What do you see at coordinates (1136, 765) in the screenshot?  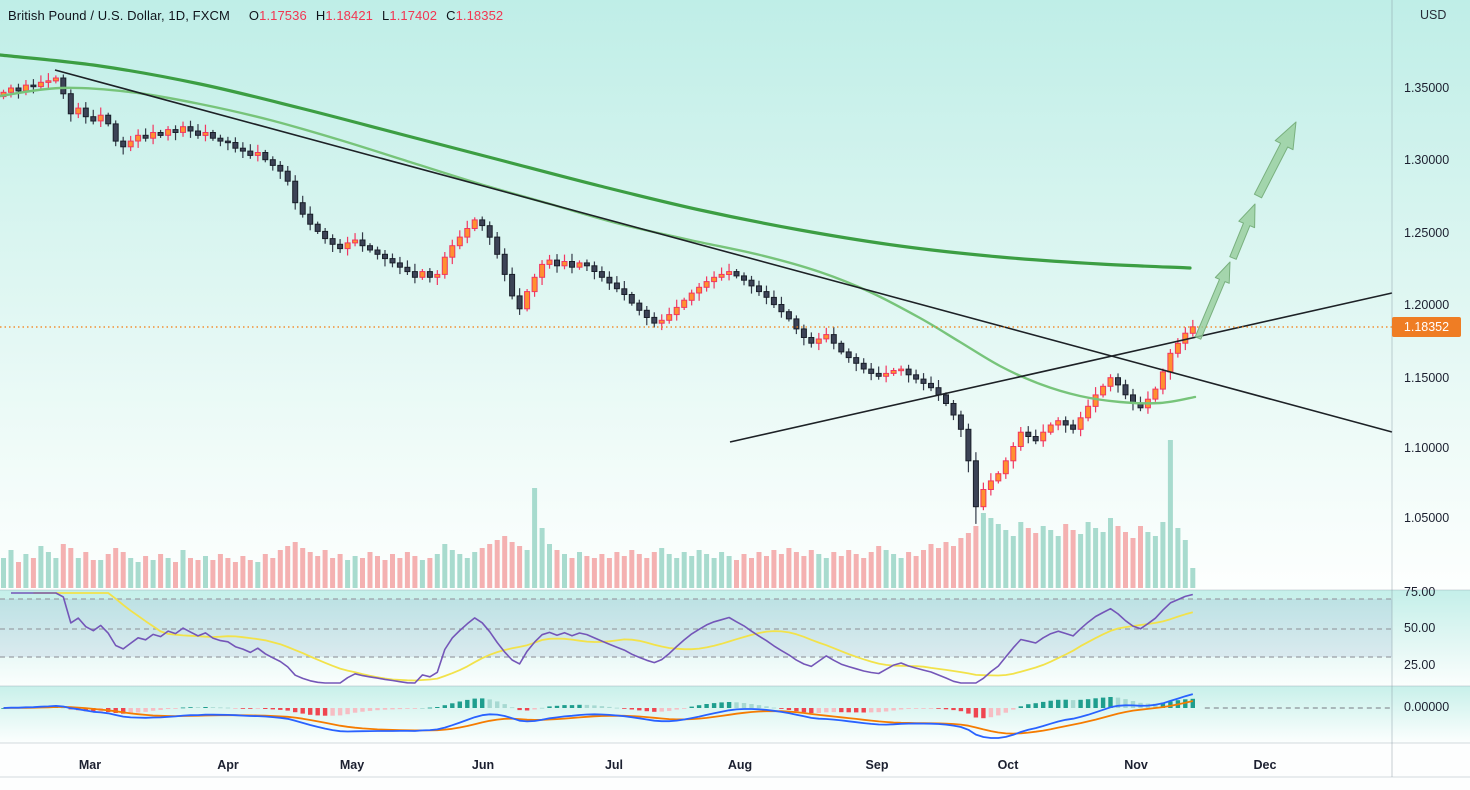 I see `time-axis-month: Nov` at bounding box center [1136, 765].